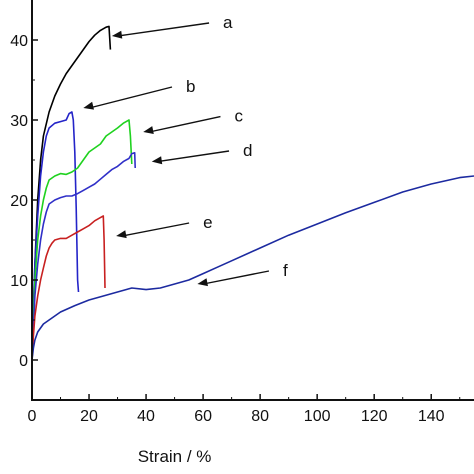  Describe the element at coordinates (247, 150) in the screenshot. I see `curve-label-d: d` at that location.